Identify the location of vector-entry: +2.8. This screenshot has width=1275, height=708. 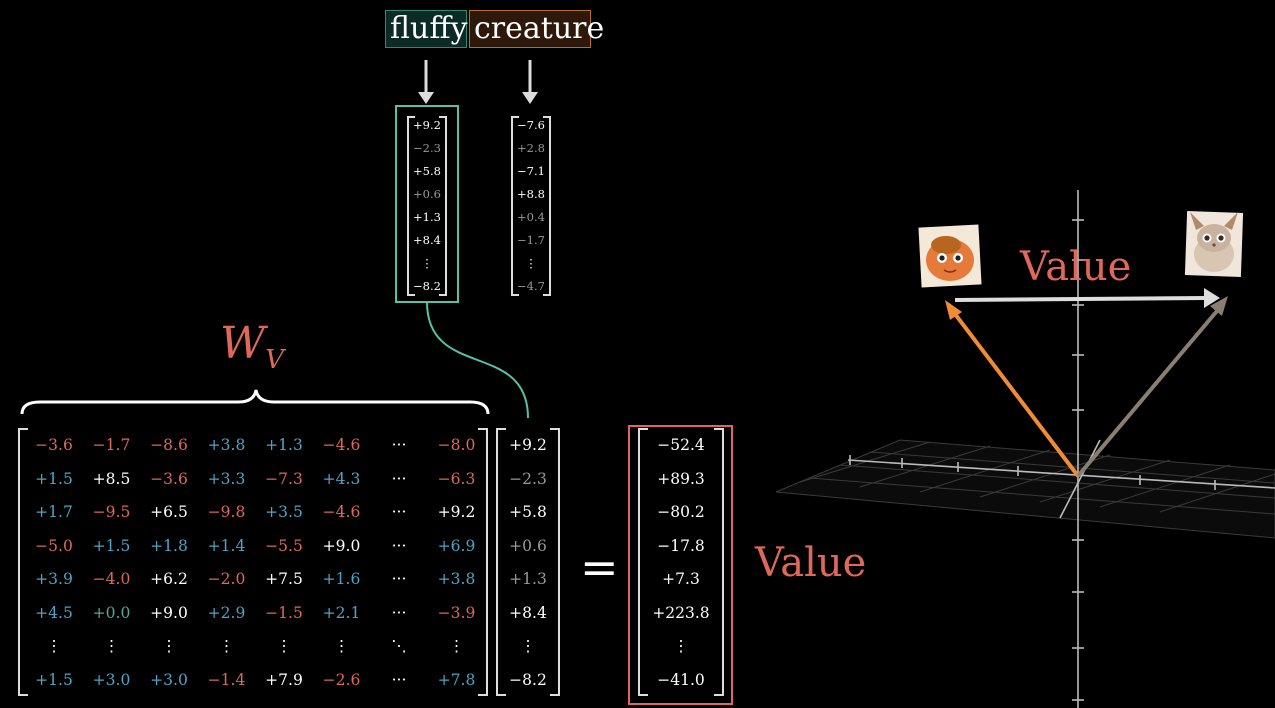
(531, 148).